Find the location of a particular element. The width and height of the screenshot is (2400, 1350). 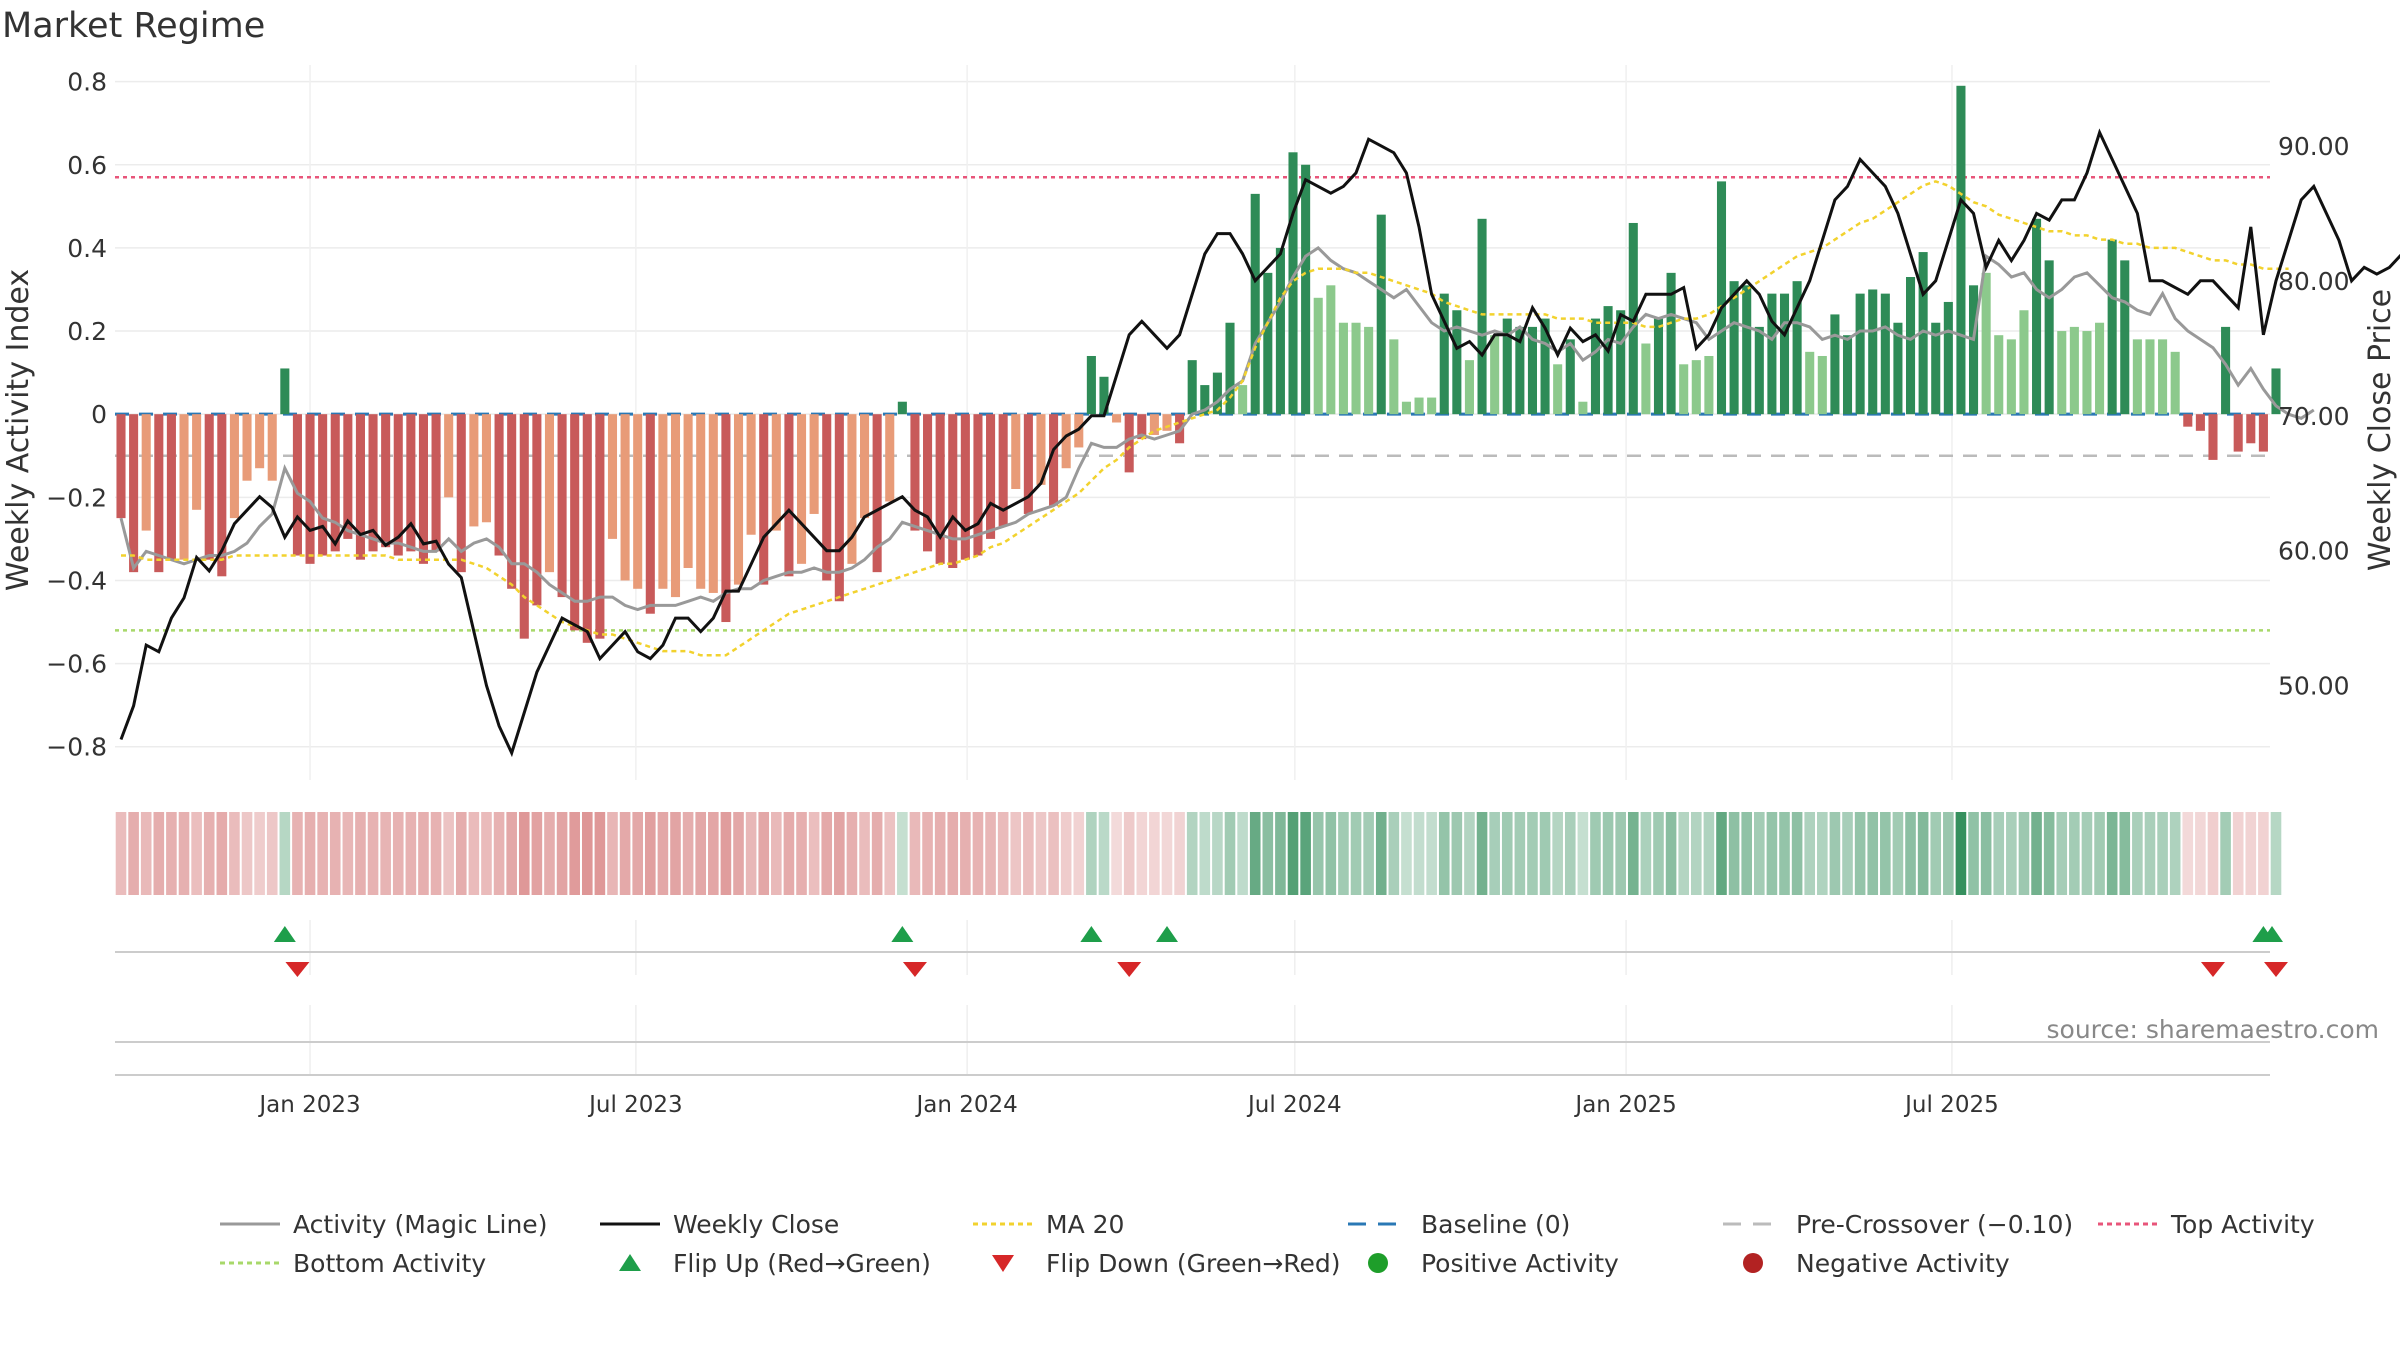

x-tick-label: Jan 2023 is located at coordinates (308, 1105).